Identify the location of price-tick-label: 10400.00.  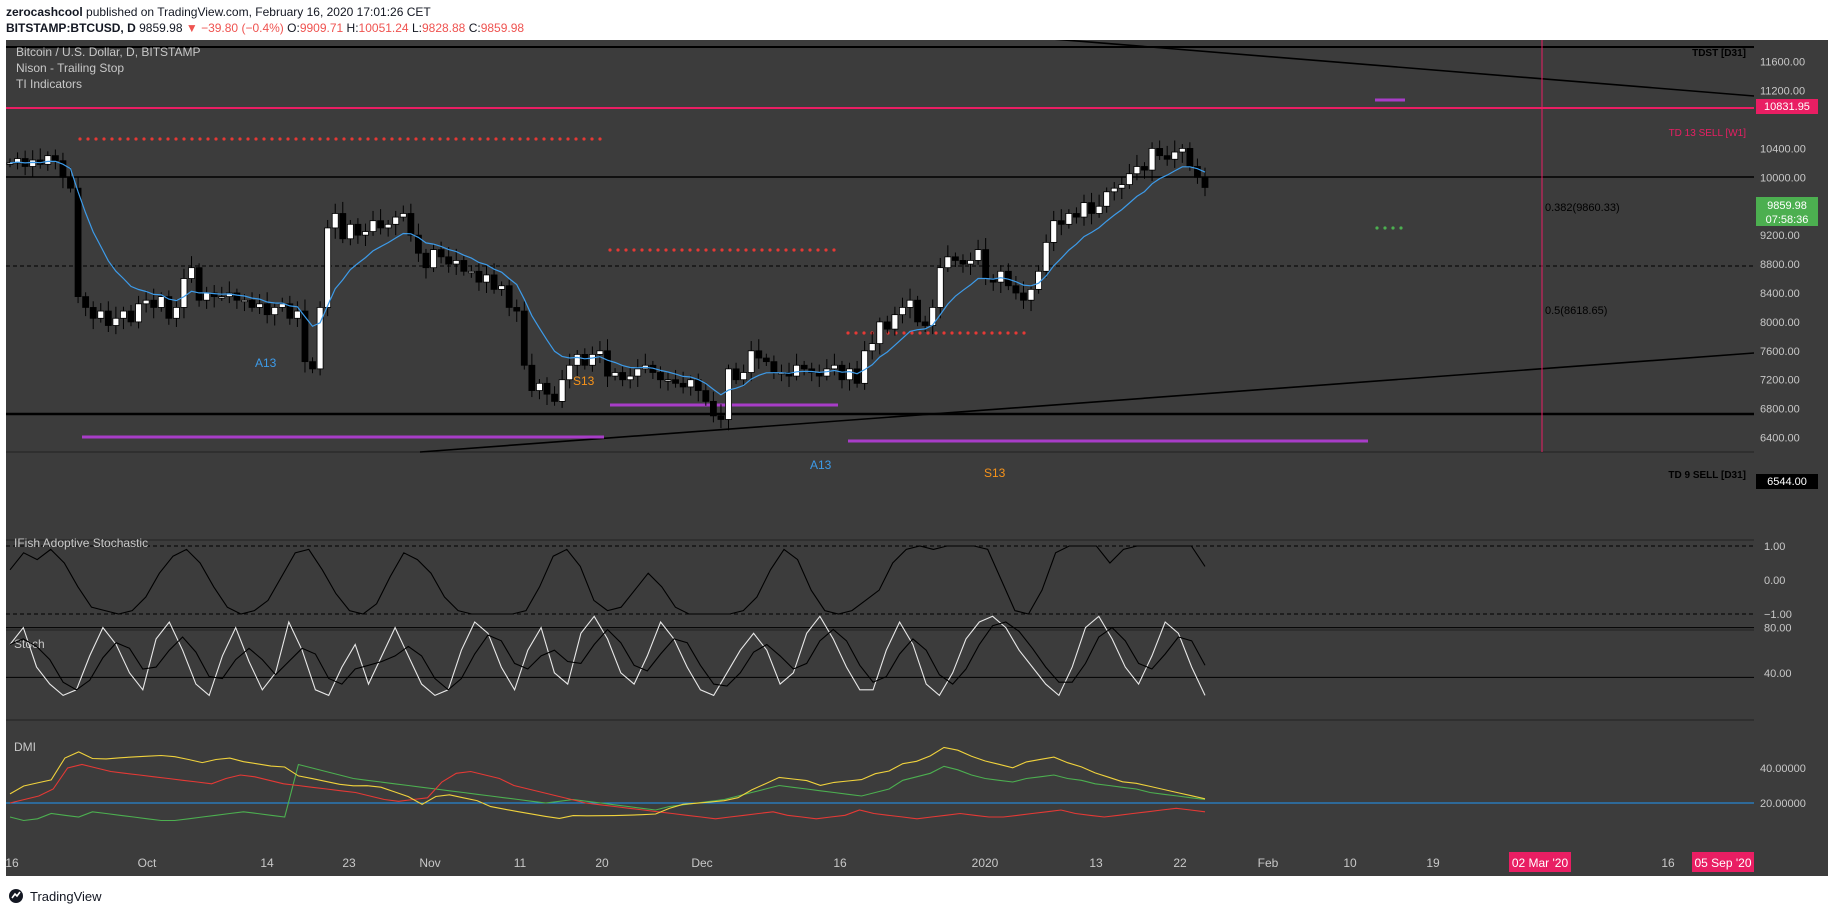
(1783, 149).